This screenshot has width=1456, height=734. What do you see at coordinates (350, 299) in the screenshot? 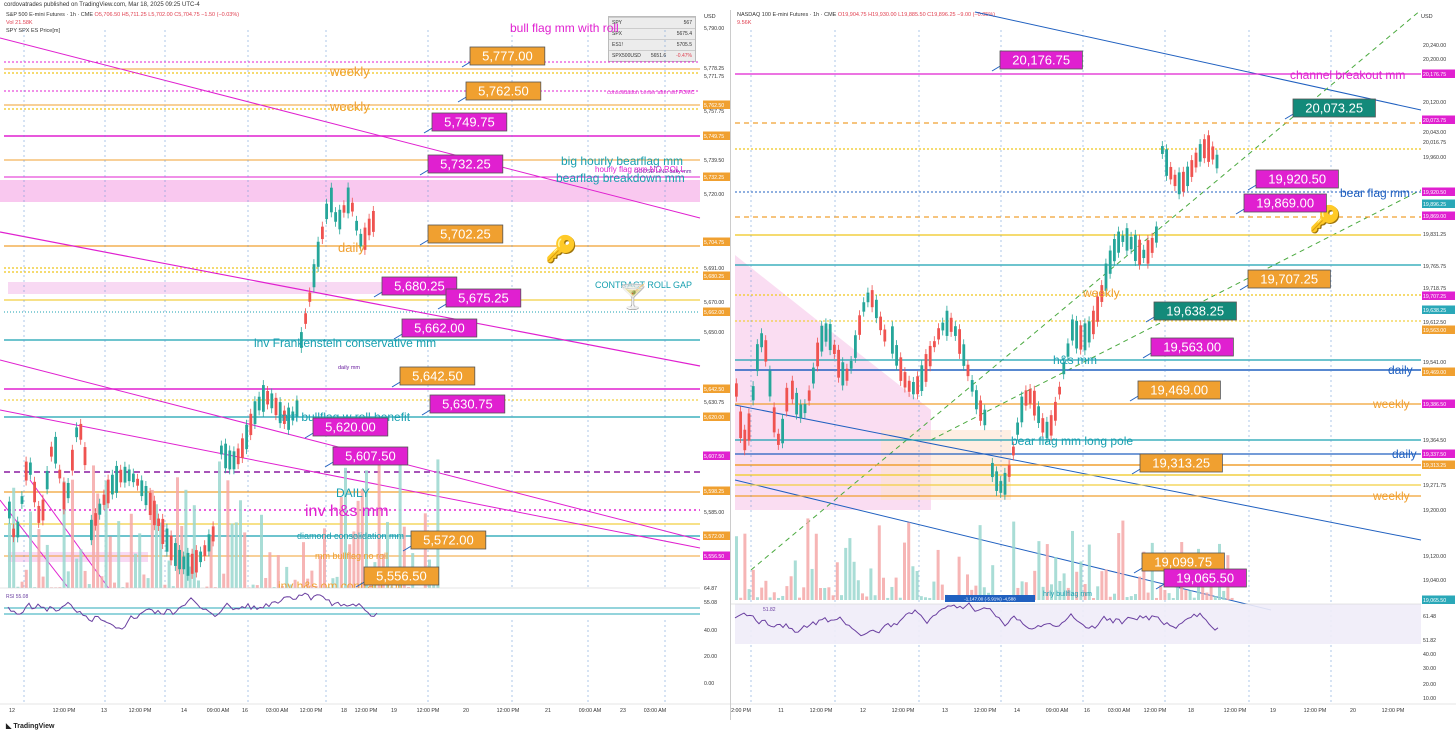
I see `trend-line` at bounding box center [350, 299].